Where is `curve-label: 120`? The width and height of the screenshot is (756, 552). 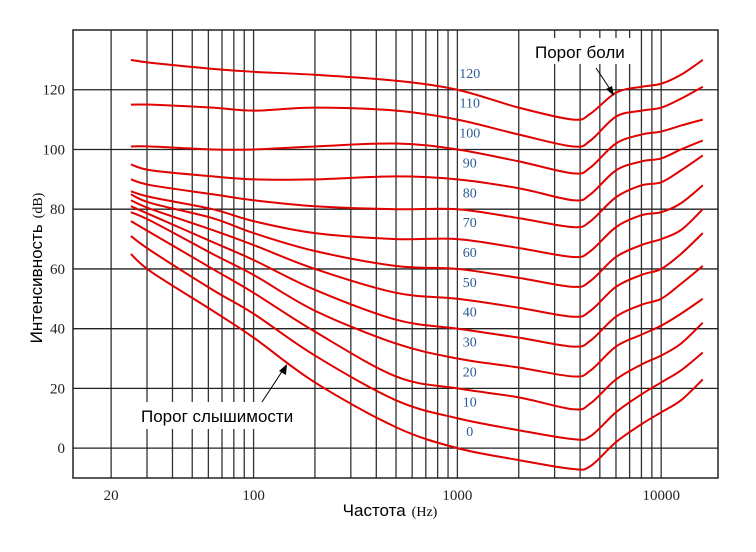 curve-label: 120 is located at coordinates (469, 74).